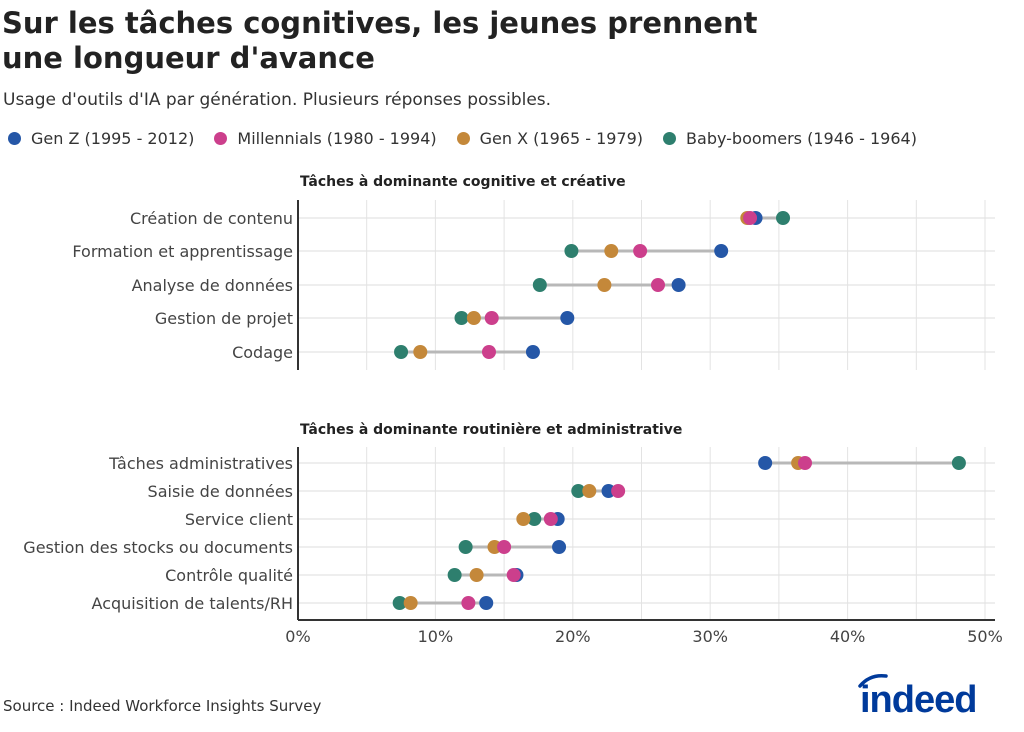 The height and width of the screenshot is (732, 1024). Describe the element at coordinates (229, 575) in the screenshot. I see `category-label: Contrôle qualité` at that location.